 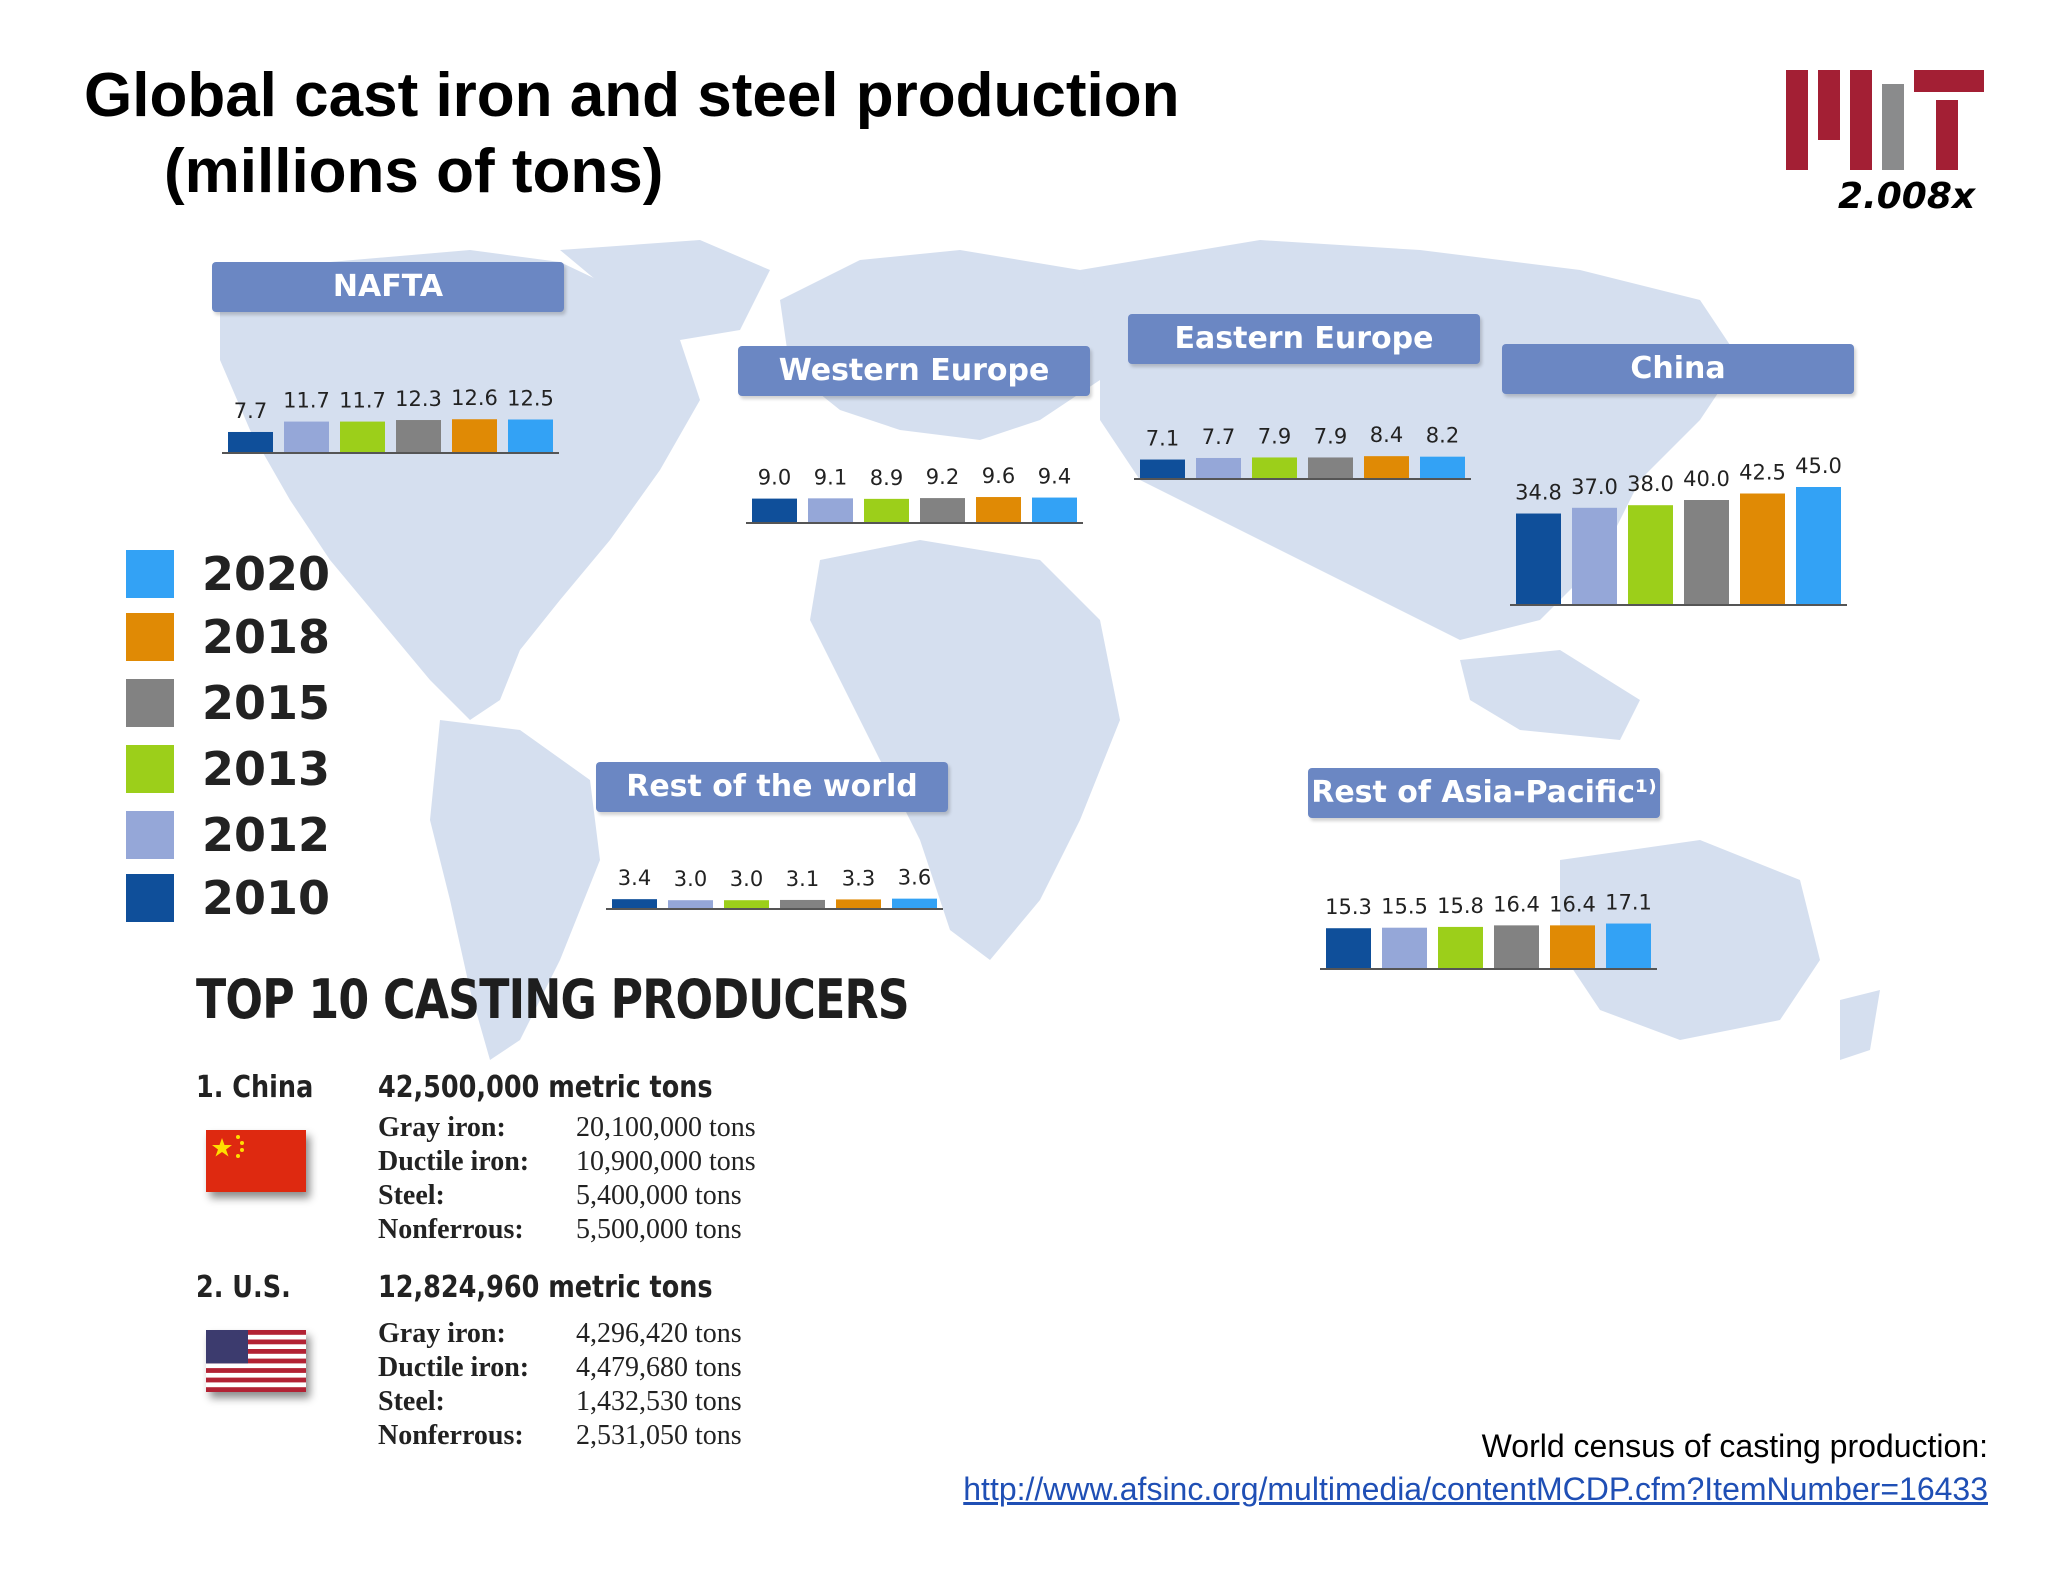 What do you see at coordinates (306, 401) in the screenshot?
I see `data-label-nafta-2012: 11.7` at bounding box center [306, 401].